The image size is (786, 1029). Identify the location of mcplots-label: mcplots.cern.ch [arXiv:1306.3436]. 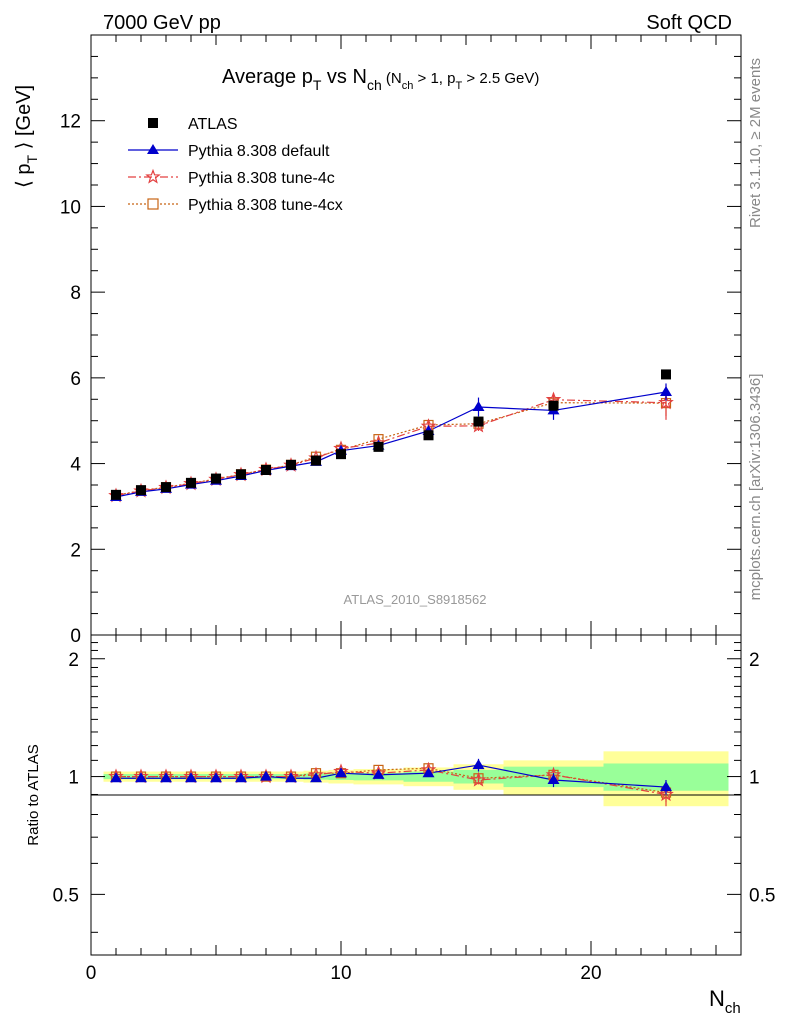
(755, 487).